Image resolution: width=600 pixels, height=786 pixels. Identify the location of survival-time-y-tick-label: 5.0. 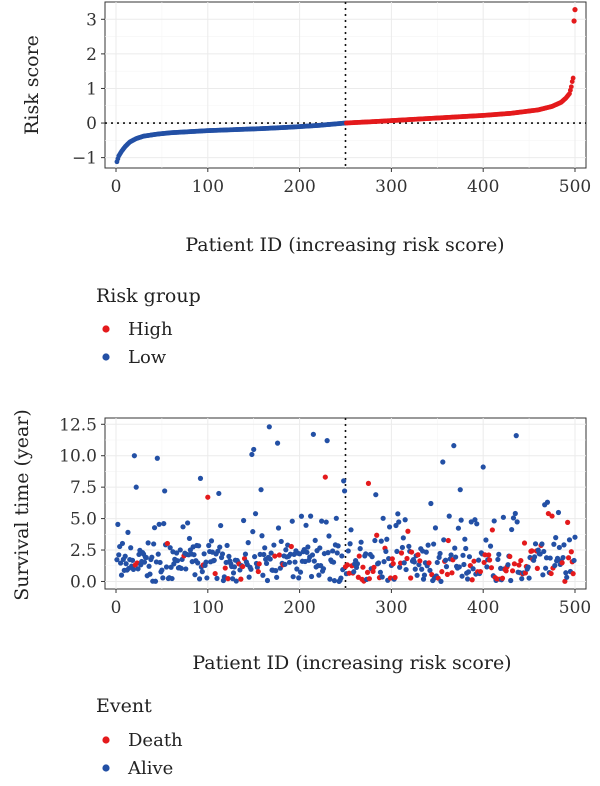
(83, 520).